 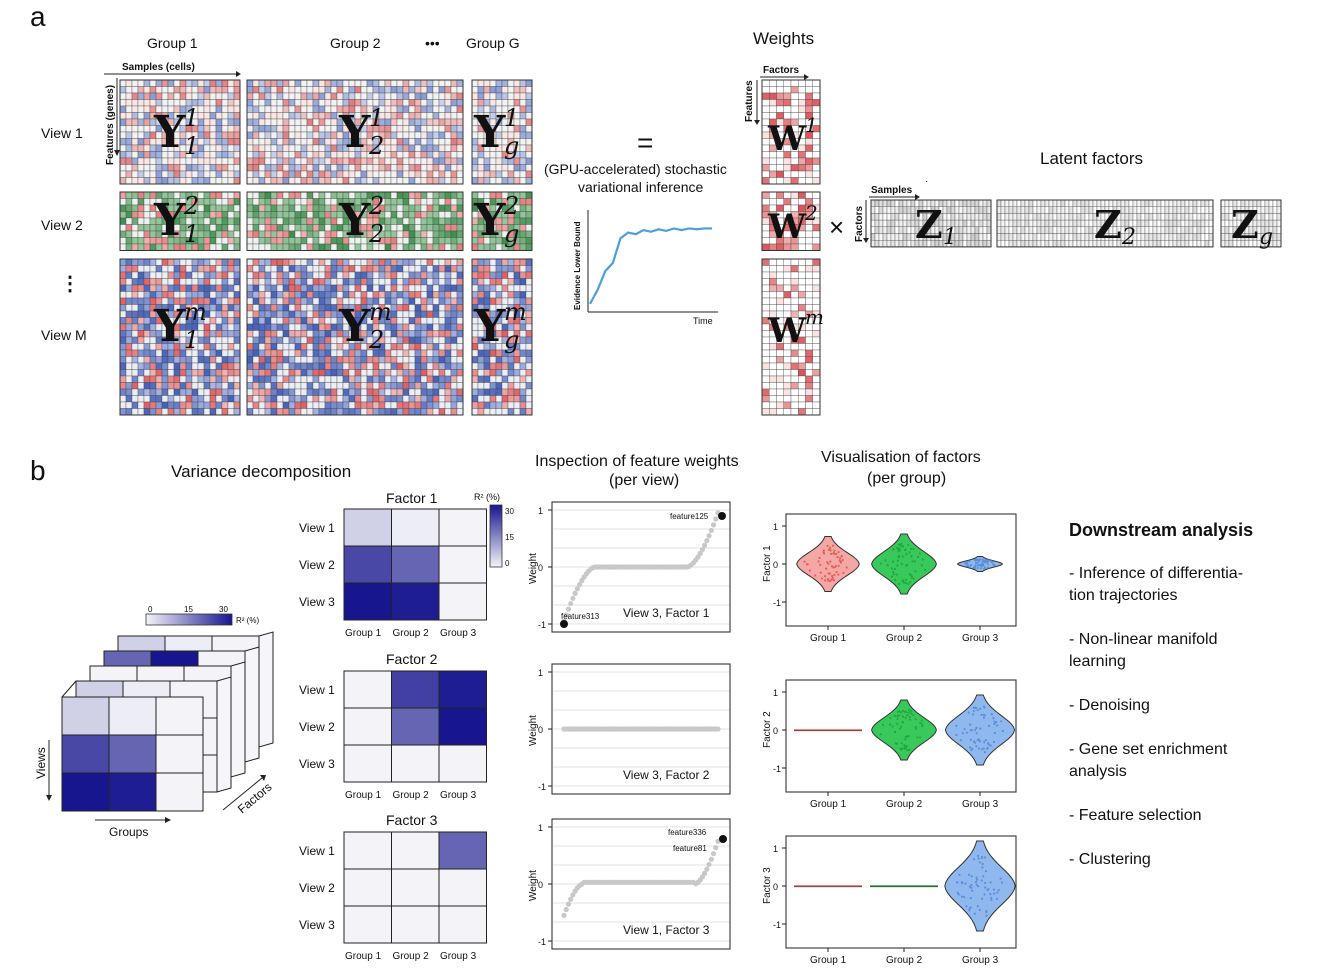 I want to click on cube-scale-tick-2: 30, so click(x=223, y=609).